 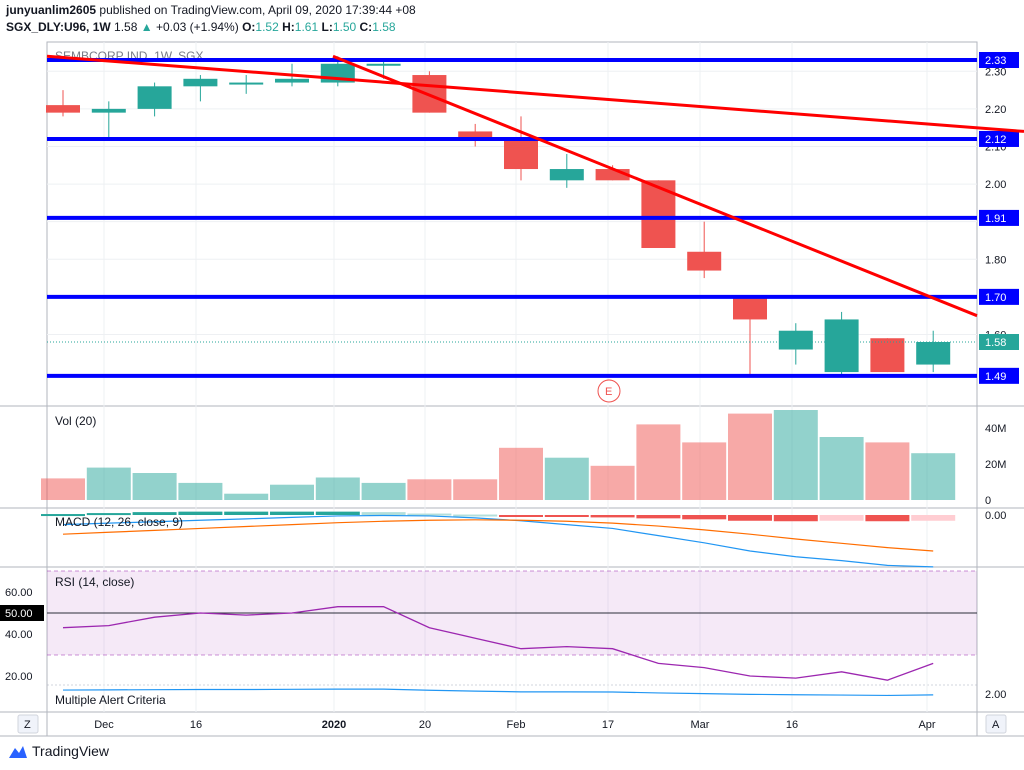 I want to click on time-tick-label: Dec, so click(x=104, y=725).